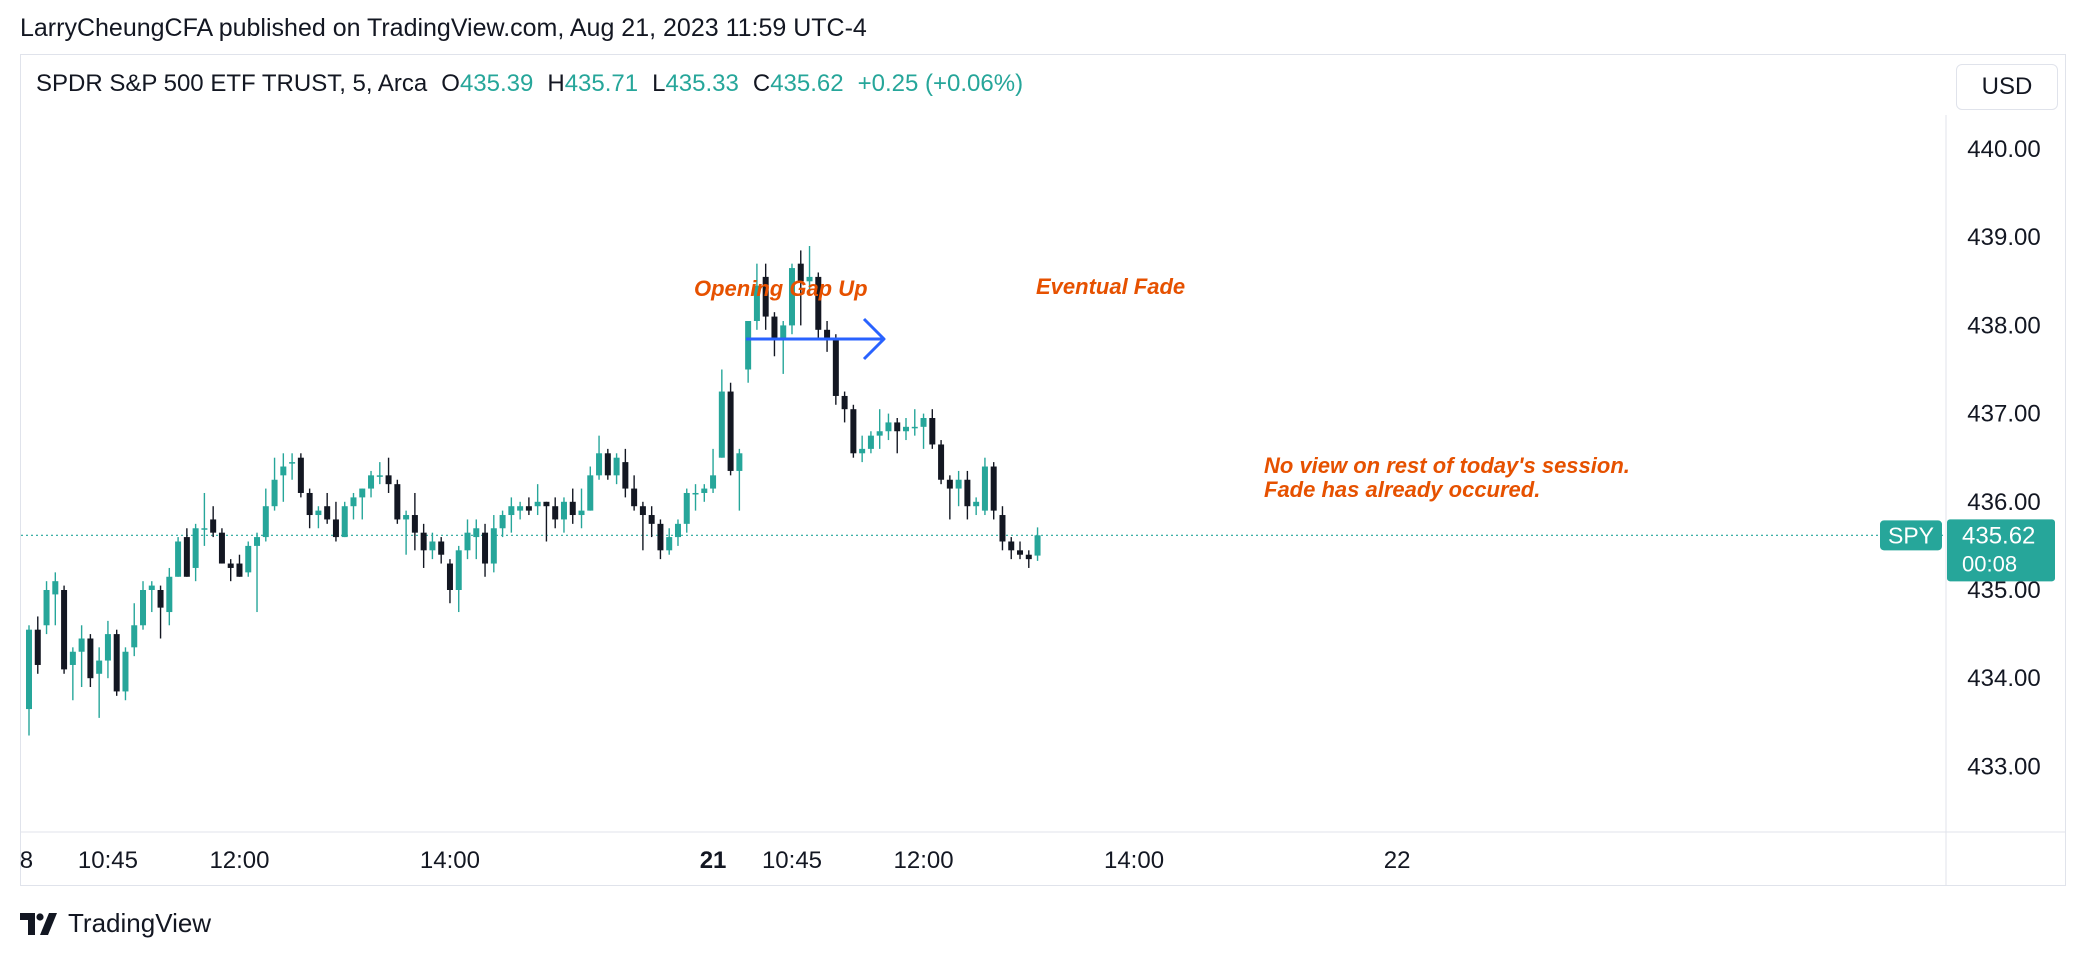 The width and height of the screenshot is (2086, 956). What do you see at coordinates (140, 923) in the screenshot?
I see `brand-label: TradingView` at bounding box center [140, 923].